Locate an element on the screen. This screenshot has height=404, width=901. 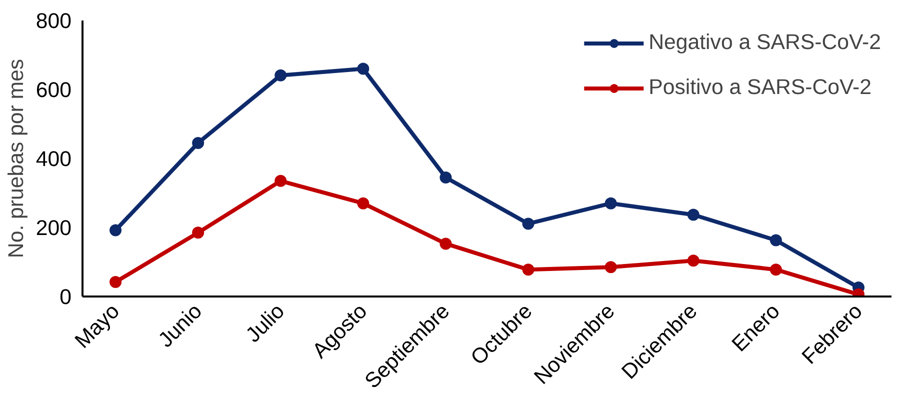
x-tick-label: Julio is located at coordinates (265, 323).